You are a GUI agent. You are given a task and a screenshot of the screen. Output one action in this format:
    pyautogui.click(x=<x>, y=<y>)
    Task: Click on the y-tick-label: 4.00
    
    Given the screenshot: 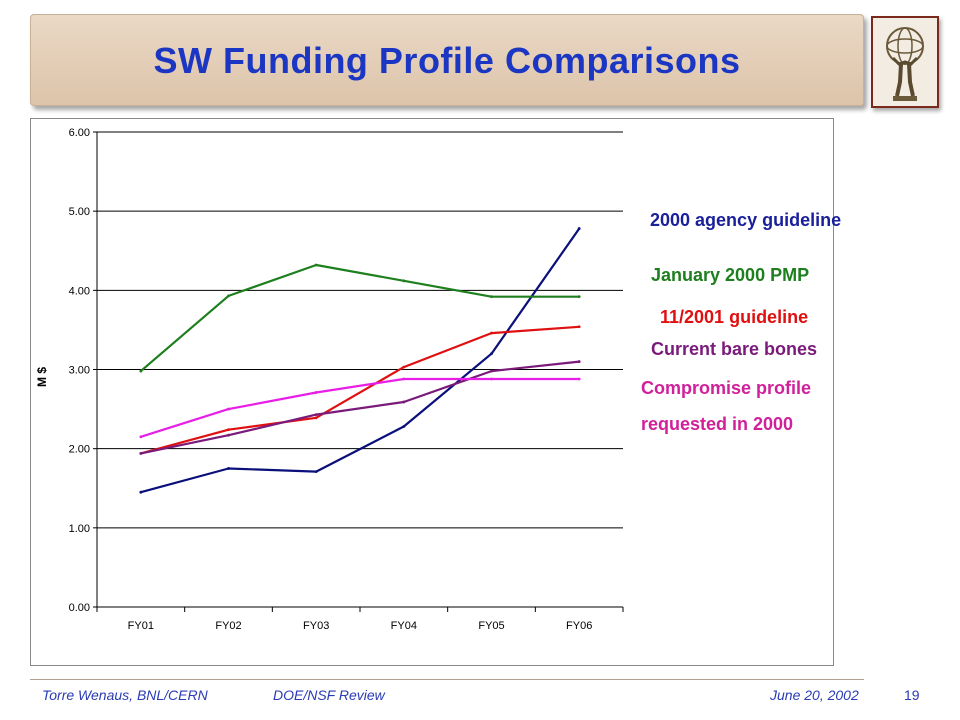 What is the action you would take?
    pyautogui.click(x=79, y=291)
    